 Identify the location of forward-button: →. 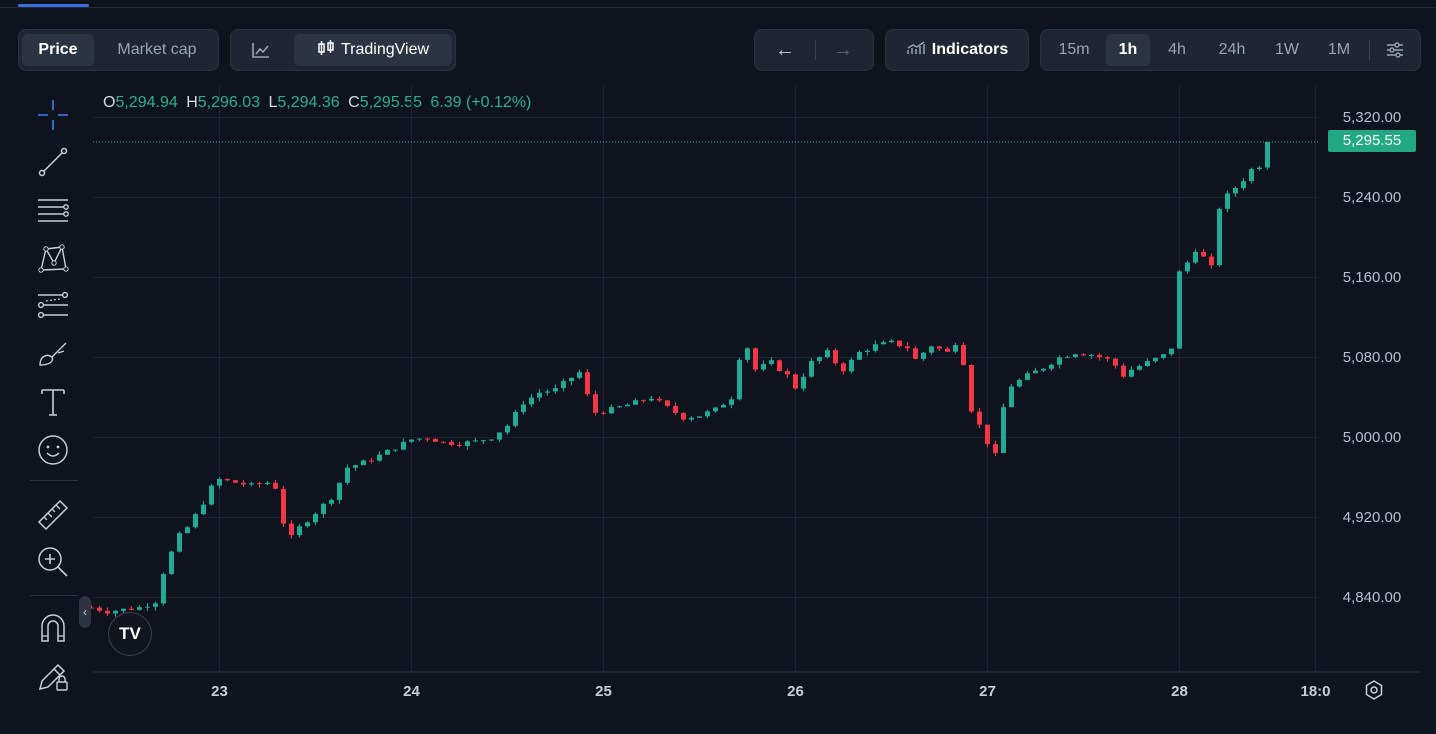
(843, 50).